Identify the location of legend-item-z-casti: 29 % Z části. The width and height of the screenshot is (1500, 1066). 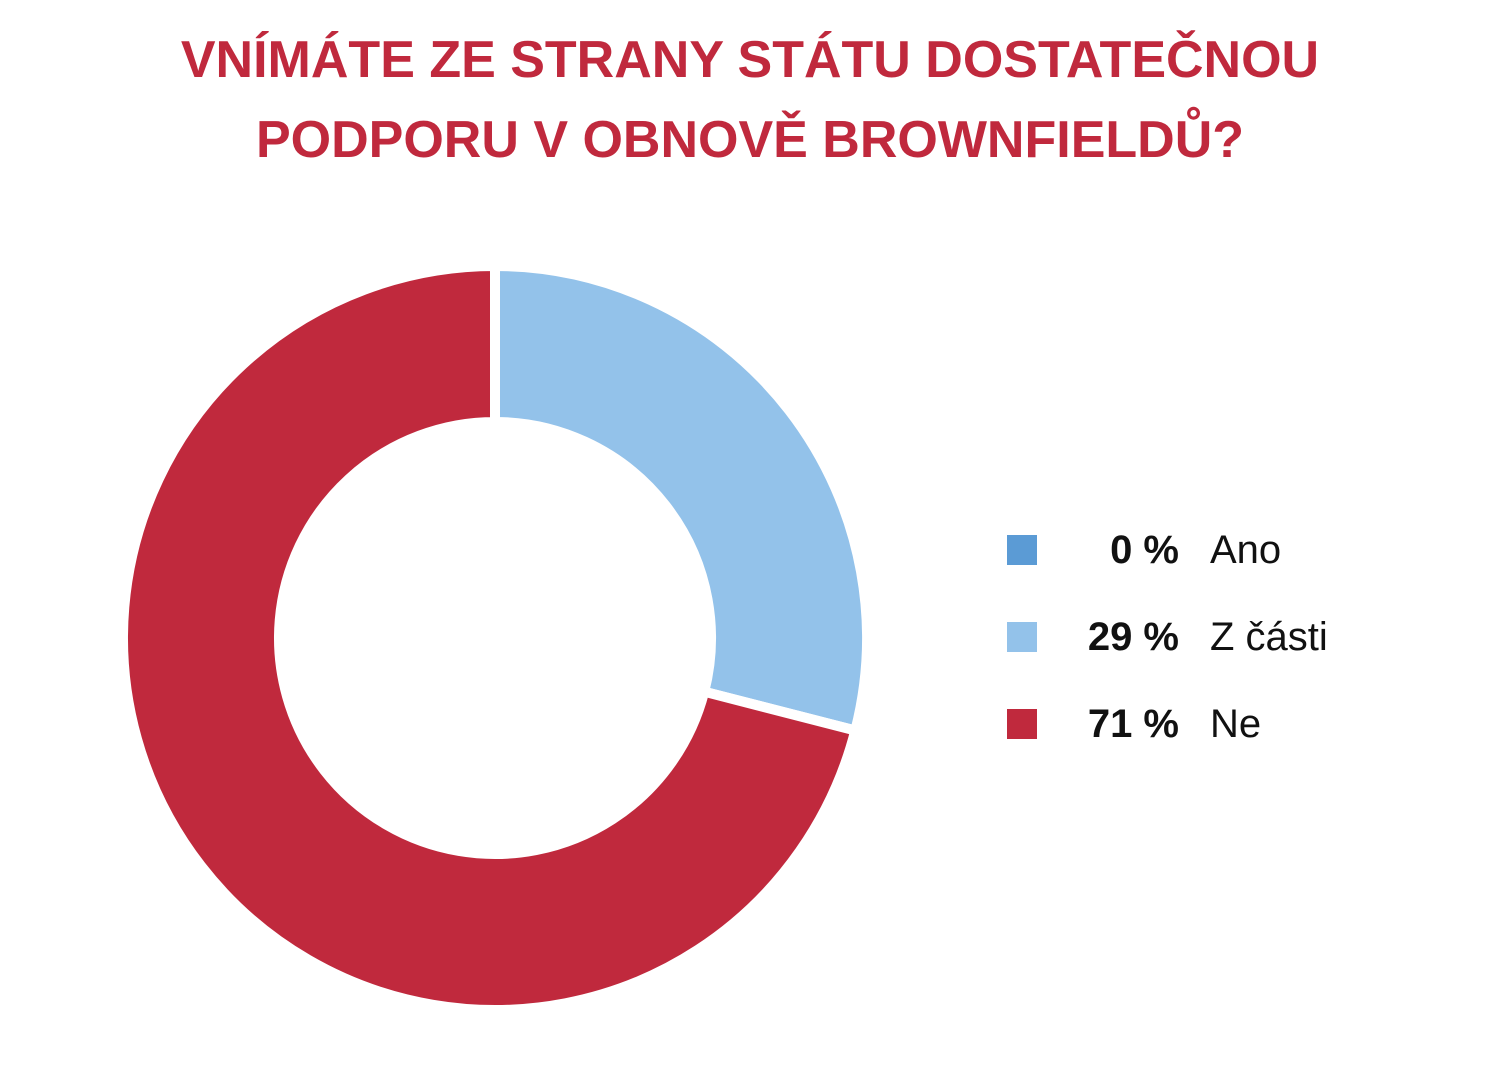
(1207, 650).